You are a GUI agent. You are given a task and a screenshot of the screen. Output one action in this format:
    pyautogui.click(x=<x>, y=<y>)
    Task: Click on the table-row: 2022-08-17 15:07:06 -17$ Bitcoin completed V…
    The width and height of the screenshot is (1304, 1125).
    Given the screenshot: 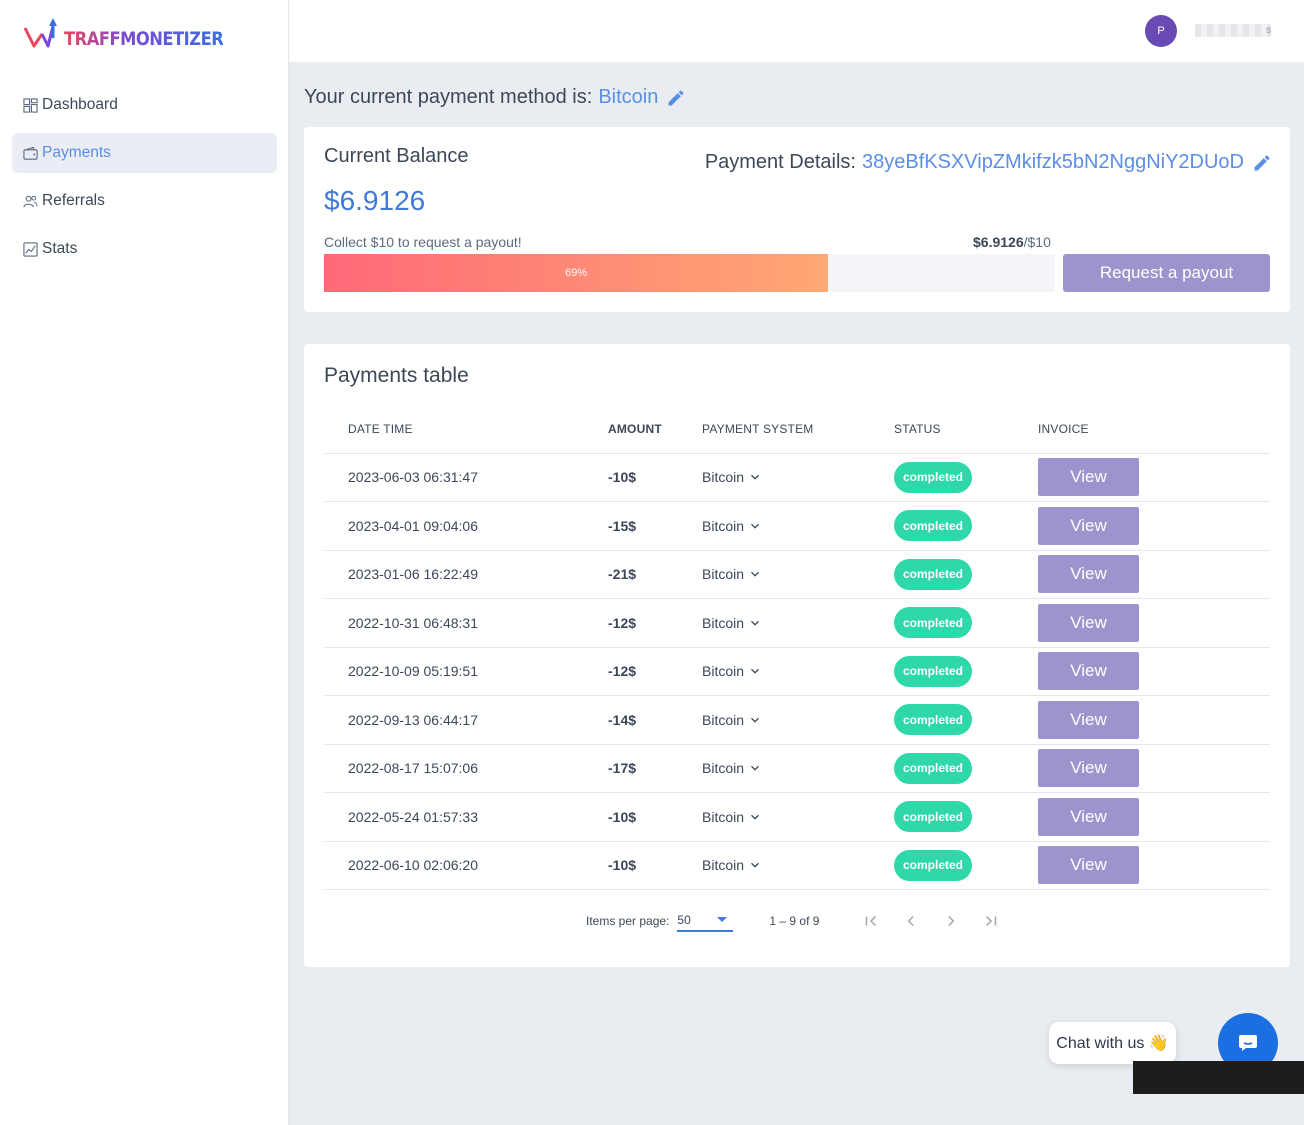 What is the action you would take?
    pyautogui.click(x=797, y=768)
    